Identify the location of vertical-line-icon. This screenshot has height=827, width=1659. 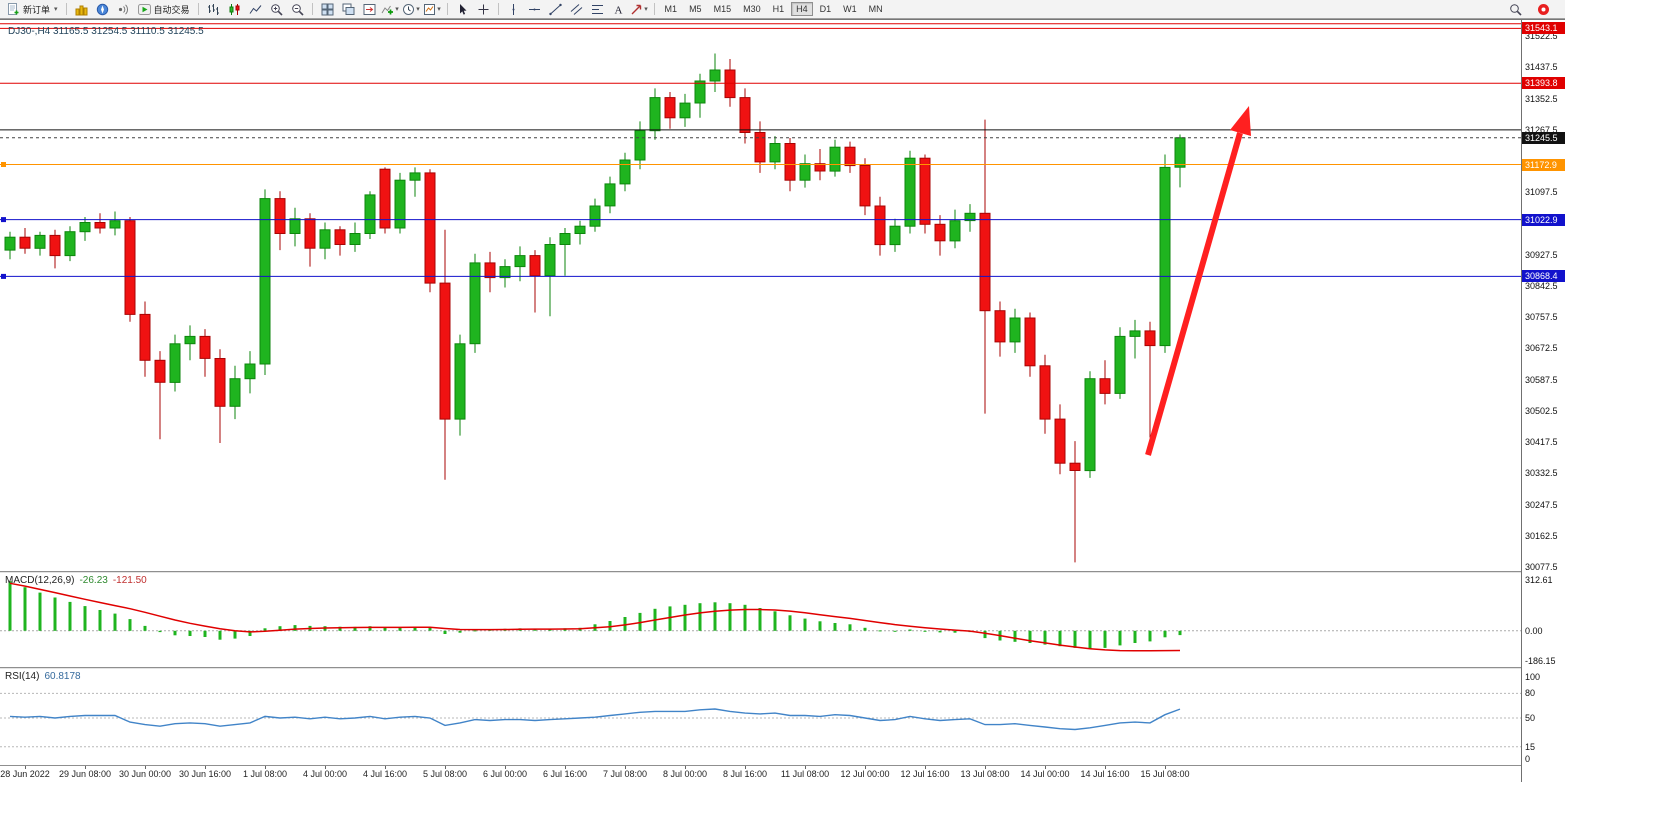
(513, 9).